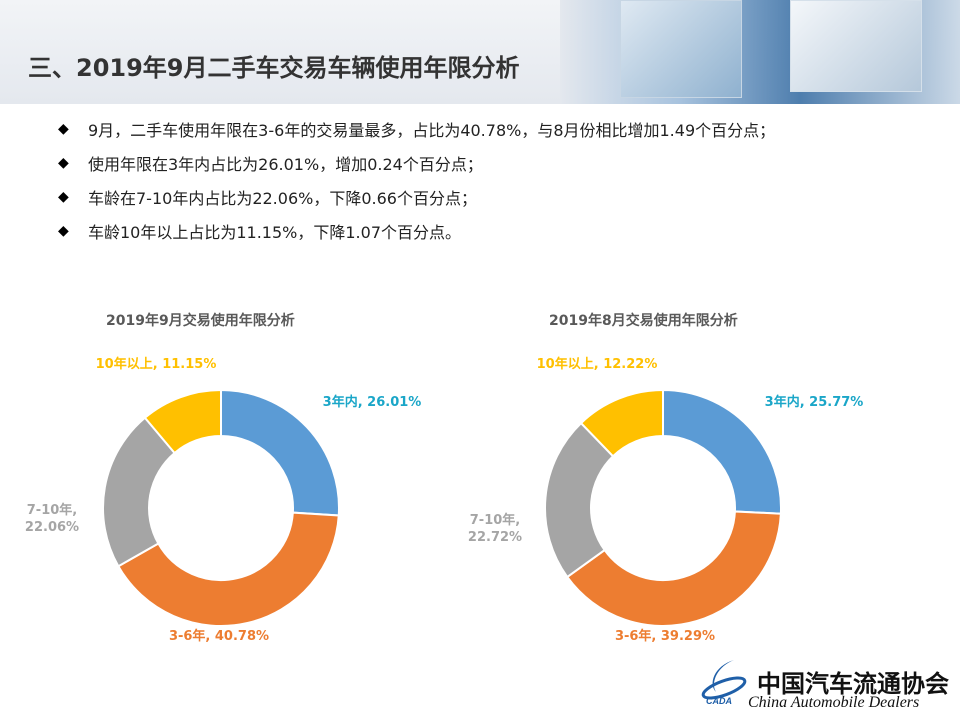  Describe the element at coordinates (274, 68) in the screenshot. I see `page-title: 三、2019年9月二手车交易车辆使用年限分析` at that location.